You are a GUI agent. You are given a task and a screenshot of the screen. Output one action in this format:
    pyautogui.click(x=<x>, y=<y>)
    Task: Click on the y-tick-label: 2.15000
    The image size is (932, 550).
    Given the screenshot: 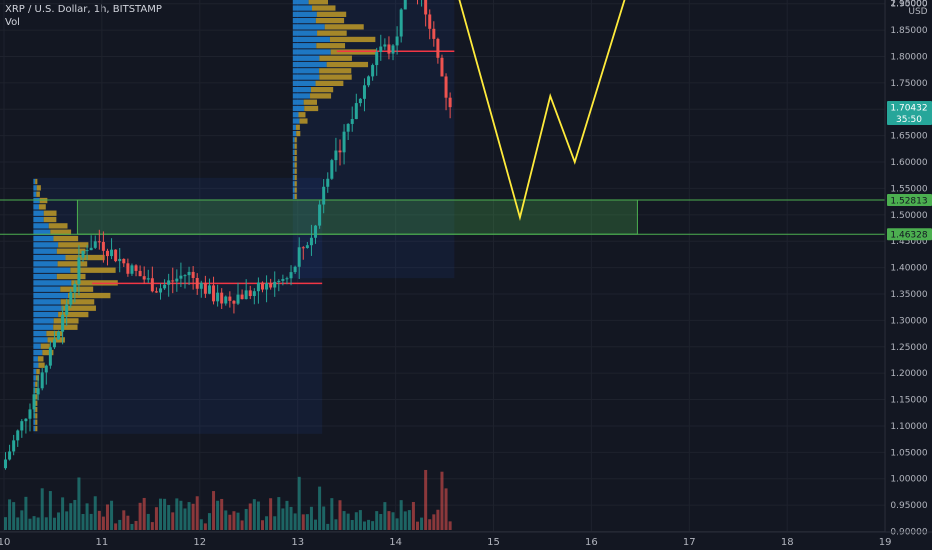 What is the action you would take?
    pyautogui.click(x=908, y=4)
    